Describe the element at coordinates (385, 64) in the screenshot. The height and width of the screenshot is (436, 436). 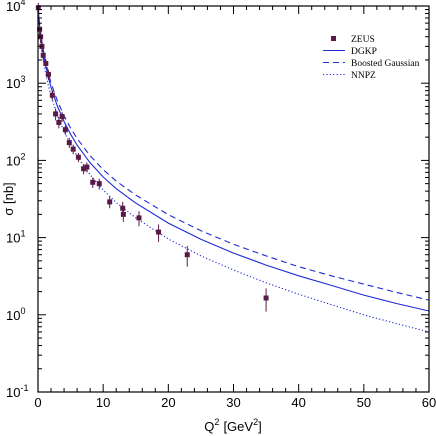
I see `legend-label: Boosted Gaussian` at that location.